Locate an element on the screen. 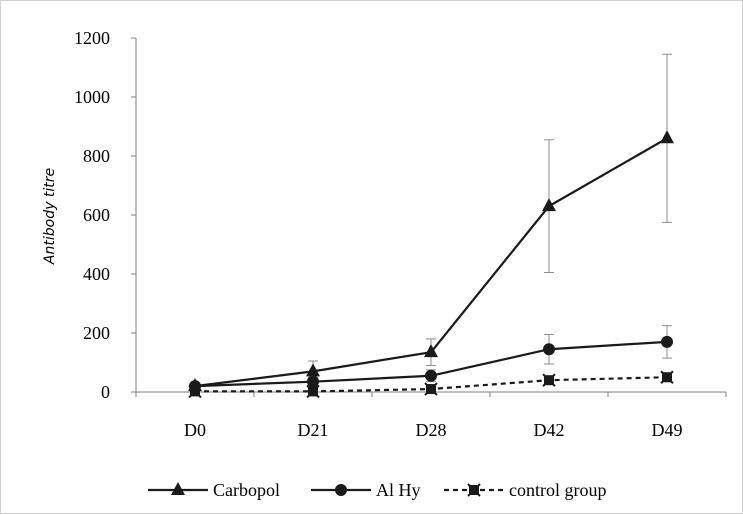 This screenshot has height=515, width=743. y-axis-label: Antibody titre is located at coordinates (50, 216).